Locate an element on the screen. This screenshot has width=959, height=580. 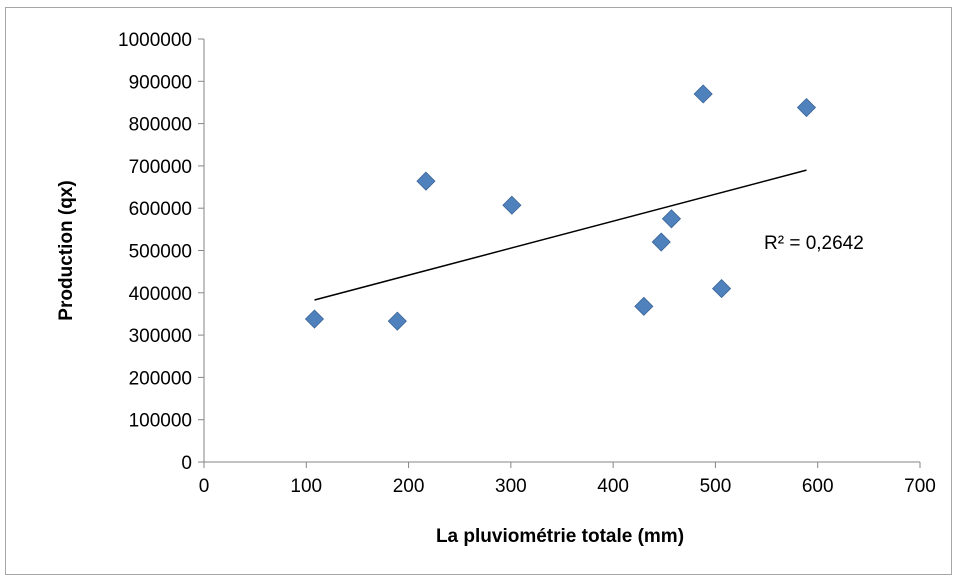
r-squared-label: R² = 0,2642 is located at coordinates (814, 243).